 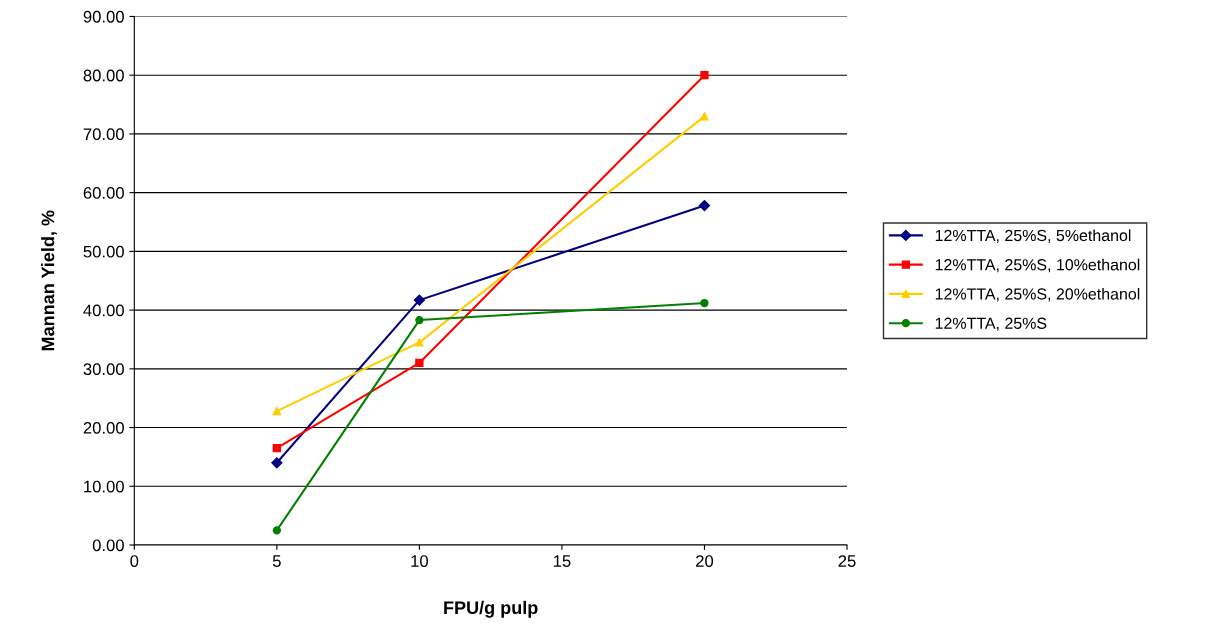 What do you see at coordinates (103, 427) in the screenshot?
I see `y-tick-label: 20.00` at bounding box center [103, 427].